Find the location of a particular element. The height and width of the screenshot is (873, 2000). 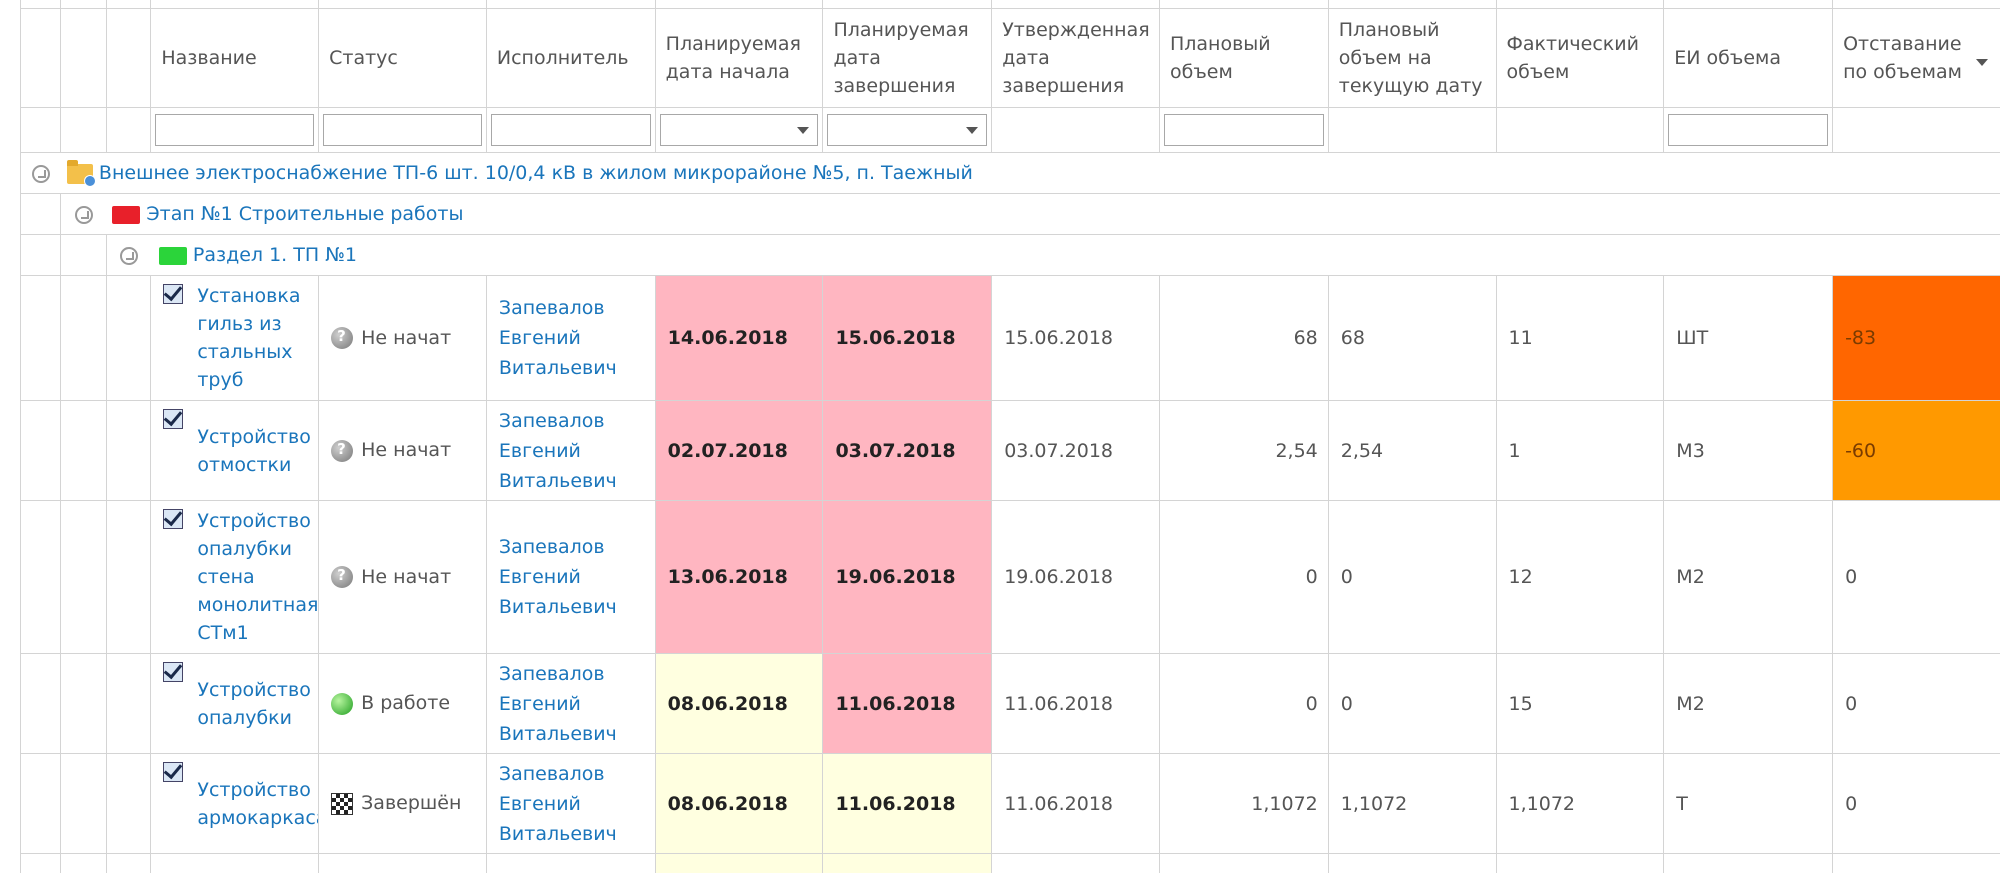

col-header-performer: Исполнитель is located at coordinates (570, 58).